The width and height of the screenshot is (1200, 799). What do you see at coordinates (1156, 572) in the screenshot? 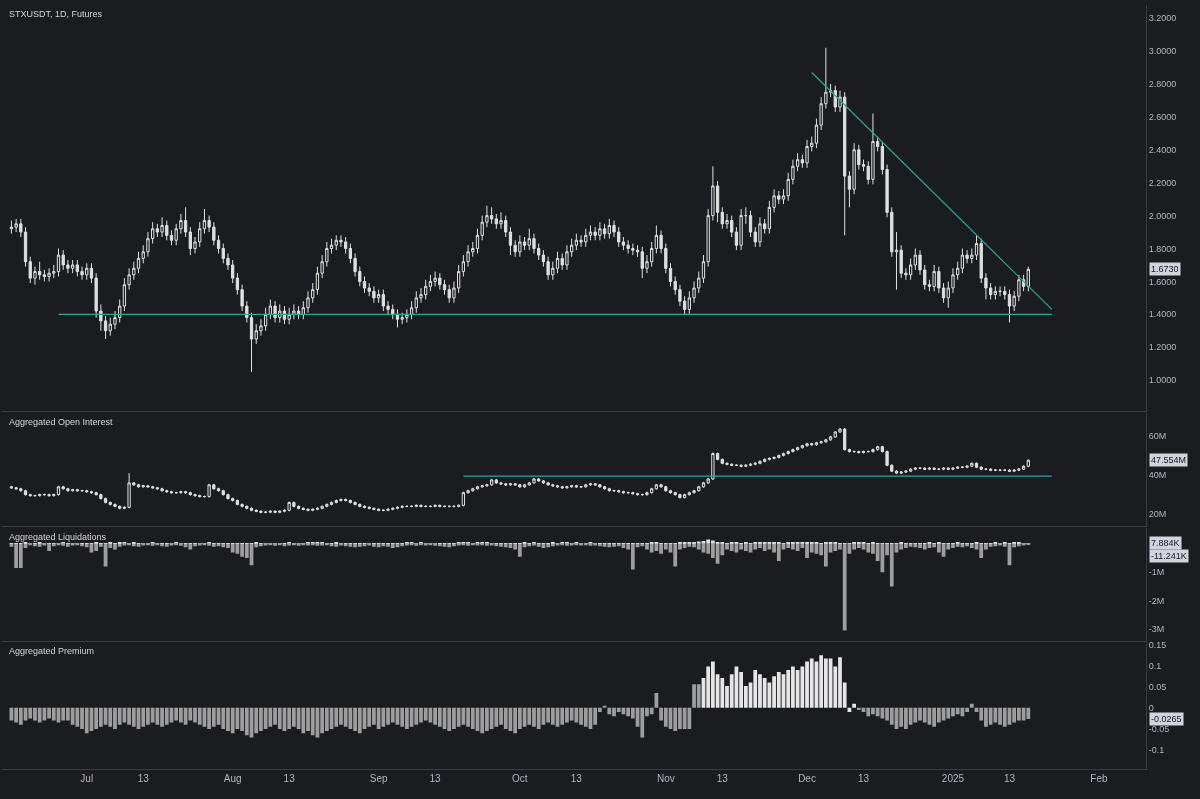
I see `y-tick-label: -1M` at bounding box center [1156, 572].